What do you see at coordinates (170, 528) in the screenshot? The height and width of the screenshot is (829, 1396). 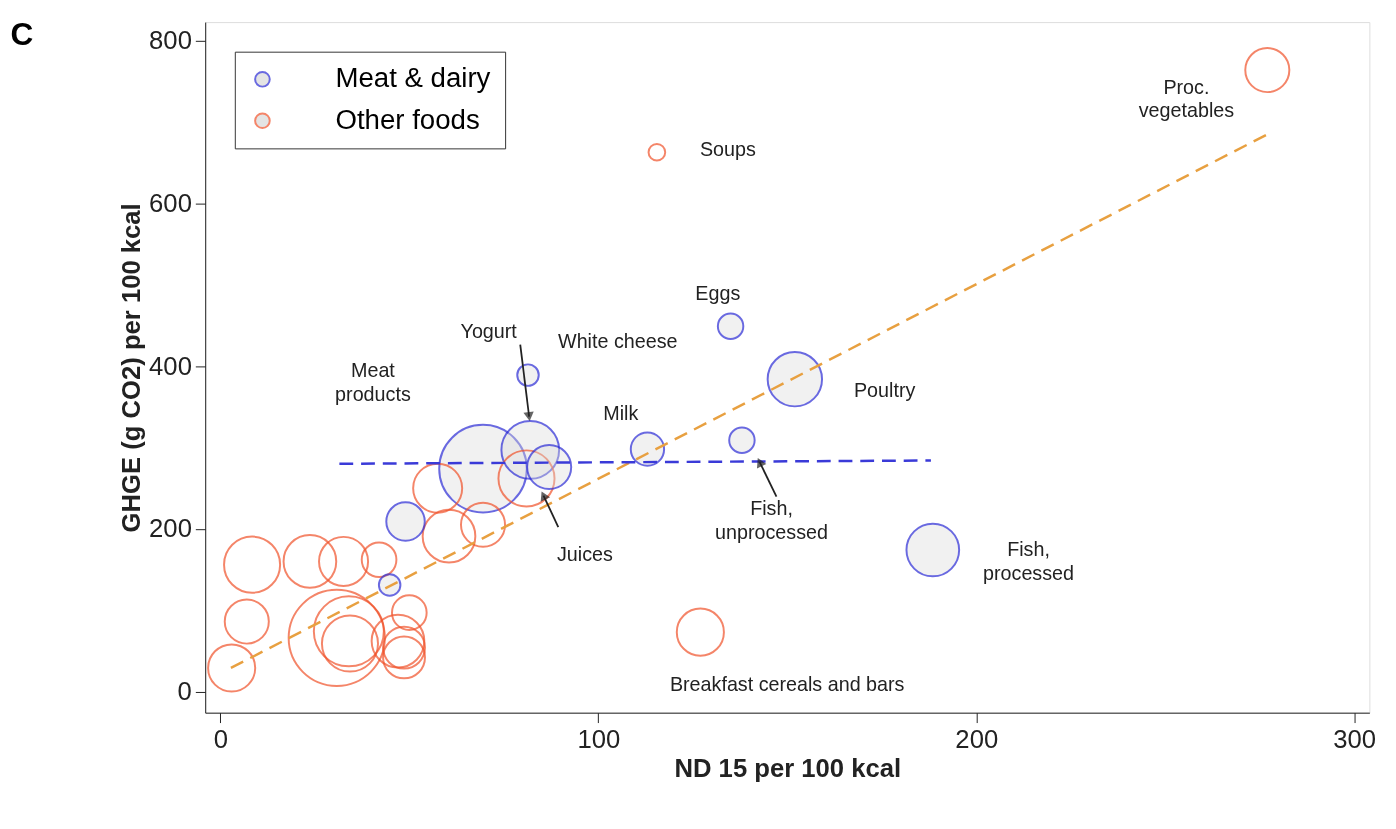 I see `y-tick-label: 200` at bounding box center [170, 528].